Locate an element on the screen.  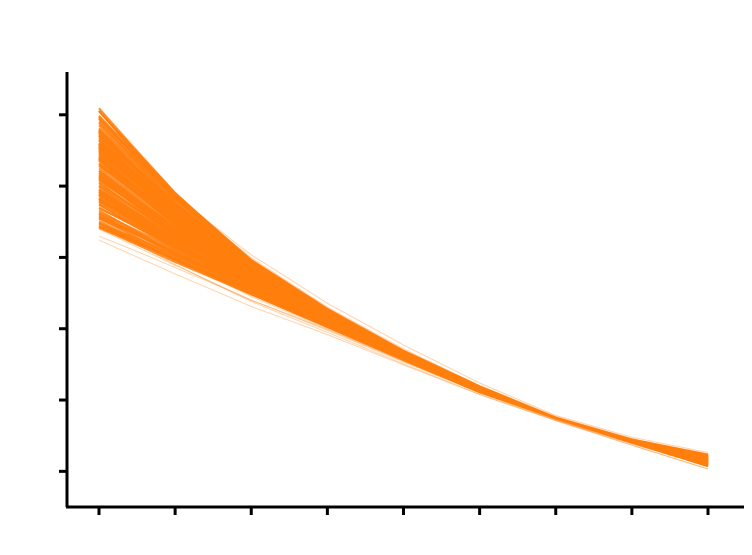
x-ticks is located at coordinates (403, 511).